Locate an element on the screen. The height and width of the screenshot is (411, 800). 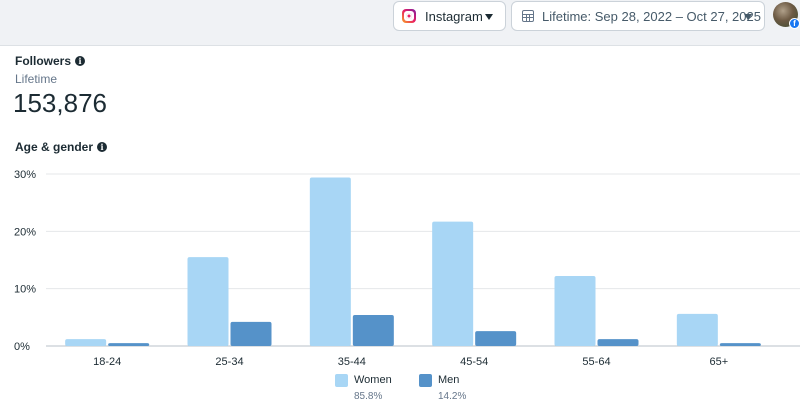
x-tick-label: 65+ is located at coordinates (718, 362).